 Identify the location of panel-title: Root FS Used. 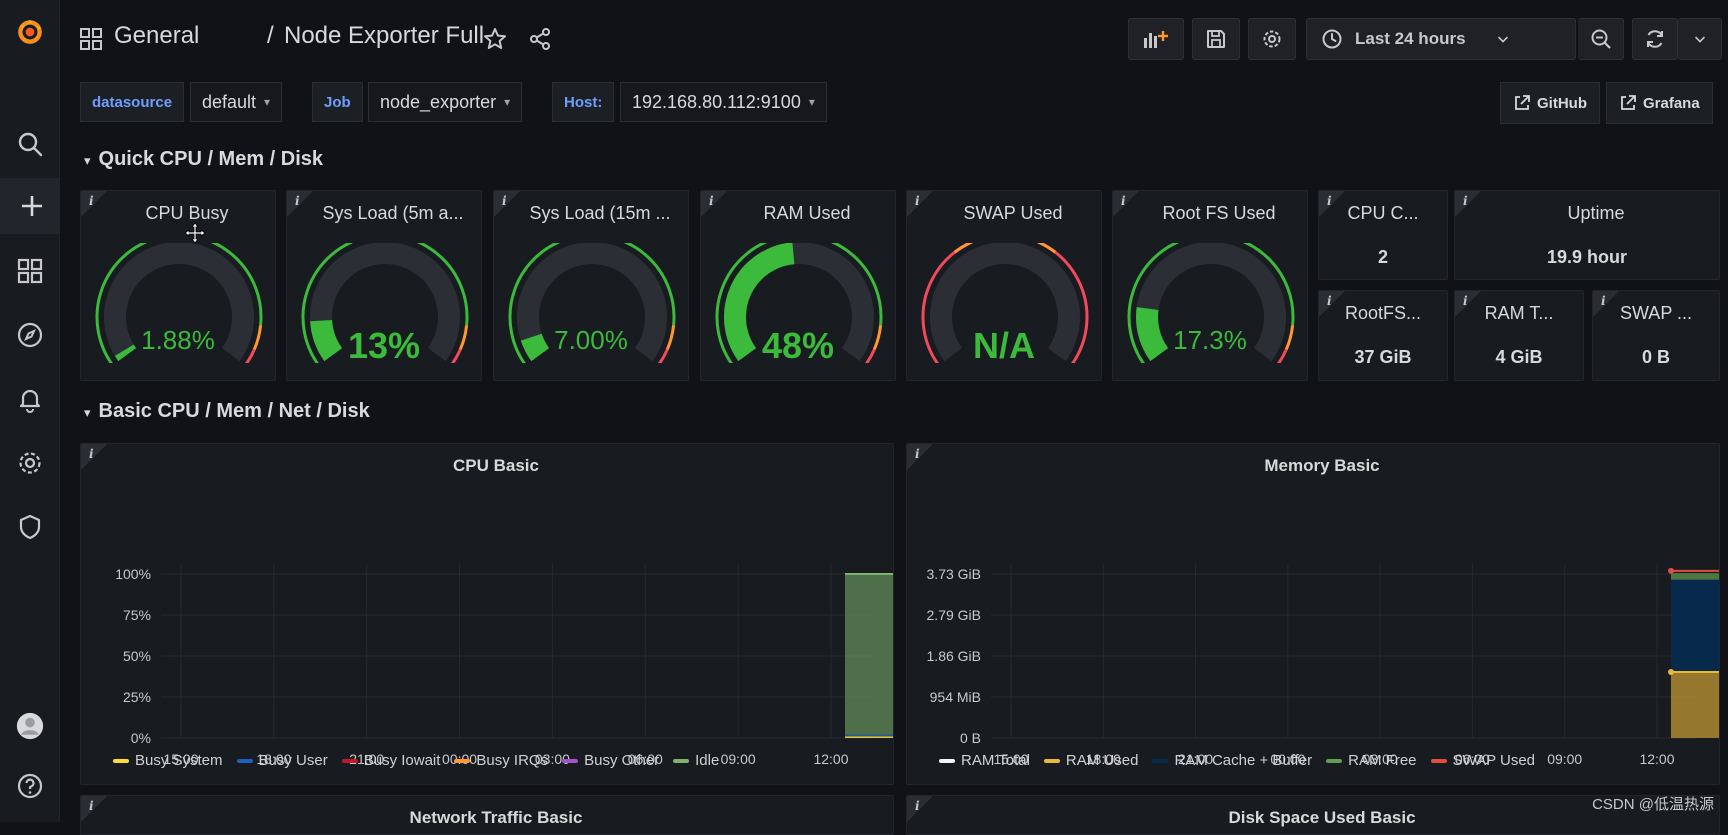
(1219, 213).